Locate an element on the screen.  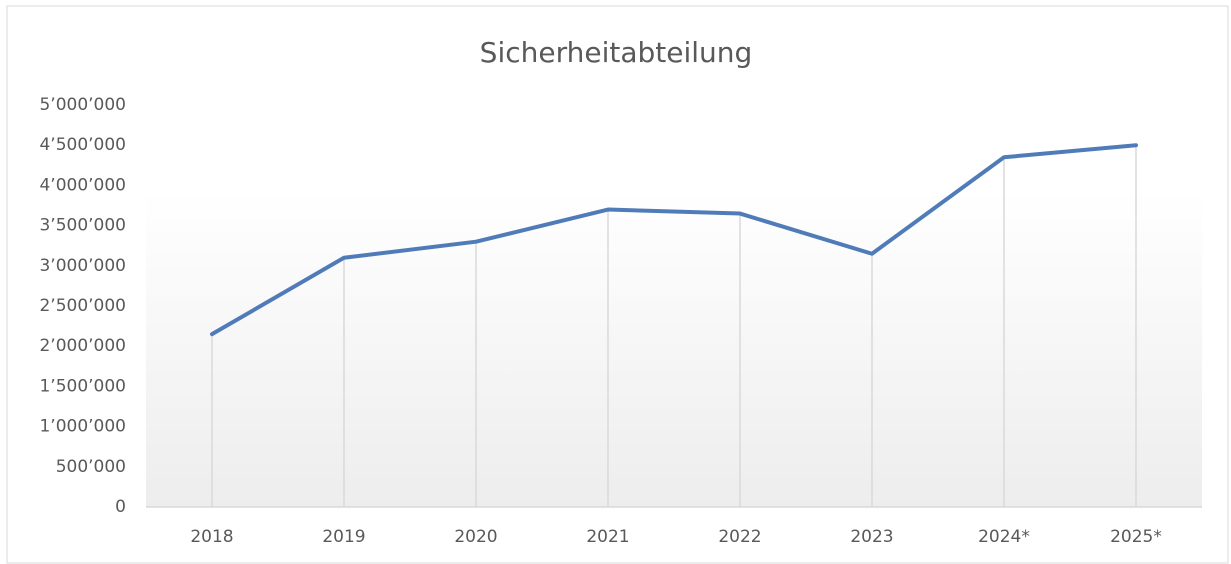
y-tick-label: 4’500’000 is located at coordinates (82, 145).